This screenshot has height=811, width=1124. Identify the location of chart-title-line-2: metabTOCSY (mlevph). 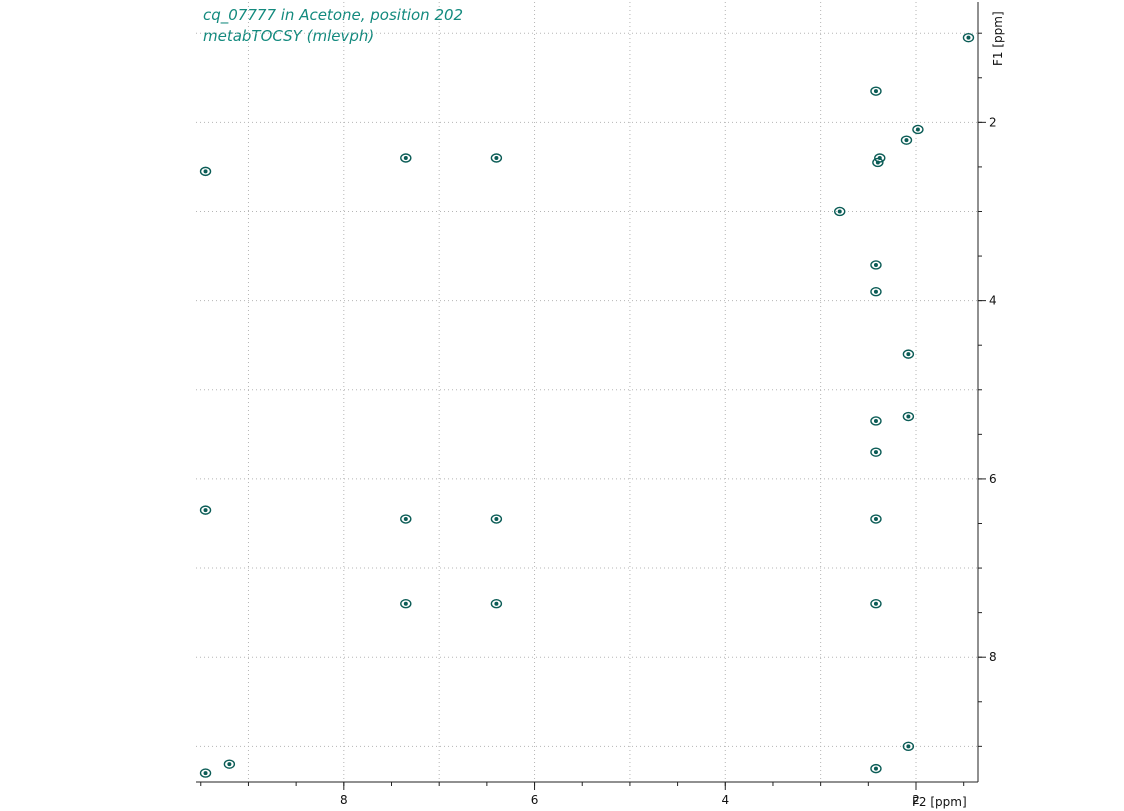
(289, 36).